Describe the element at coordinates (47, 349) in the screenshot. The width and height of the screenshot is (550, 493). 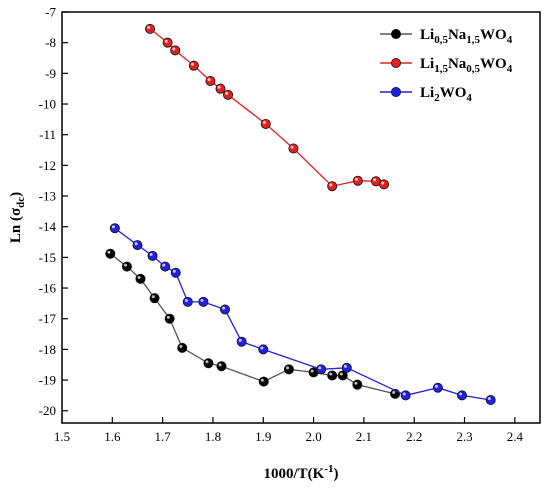
I see `y-tick-label: -18` at that location.